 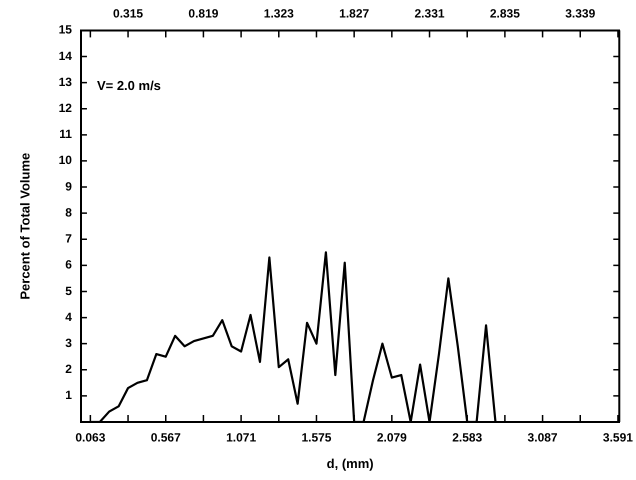 What do you see at coordinates (505, 13) in the screenshot?
I see `x2-tick-label: 2.835` at bounding box center [505, 13].